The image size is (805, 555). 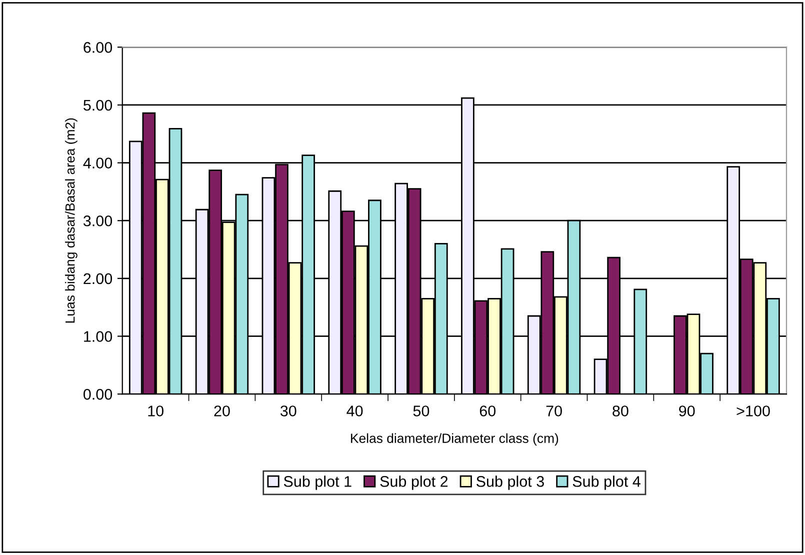 What do you see at coordinates (98, 394) in the screenshot?
I see `y-tick-label: 0.00` at bounding box center [98, 394].